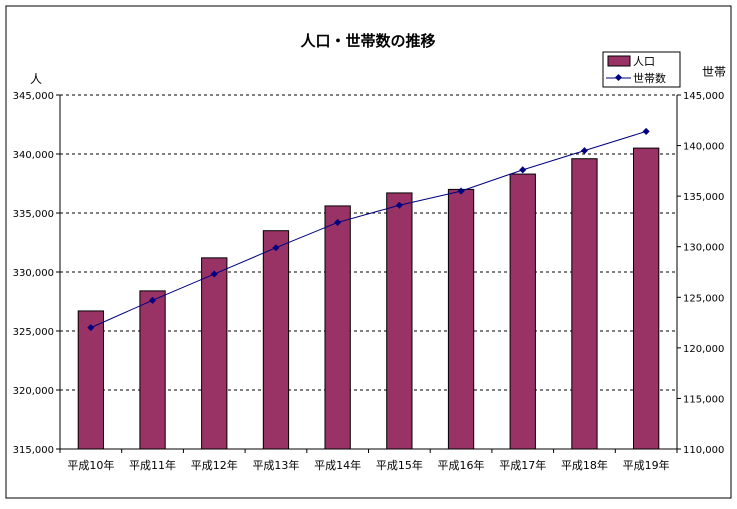  I want to click on x-tick-label: 平成12年, so click(214, 465).